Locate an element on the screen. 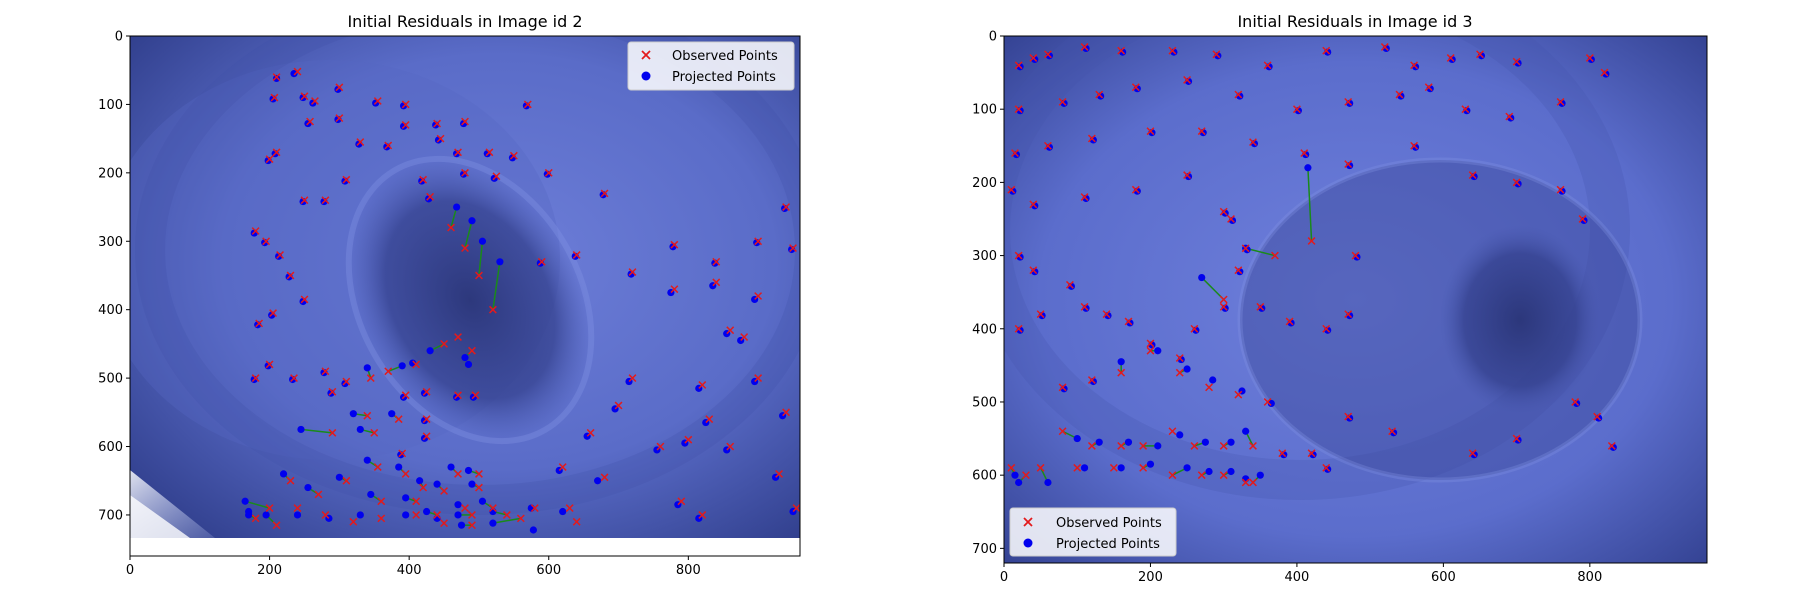 The height and width of the screenshot is (600, 1800). y-tick-label: 0 is located at coordinates (993, 37).